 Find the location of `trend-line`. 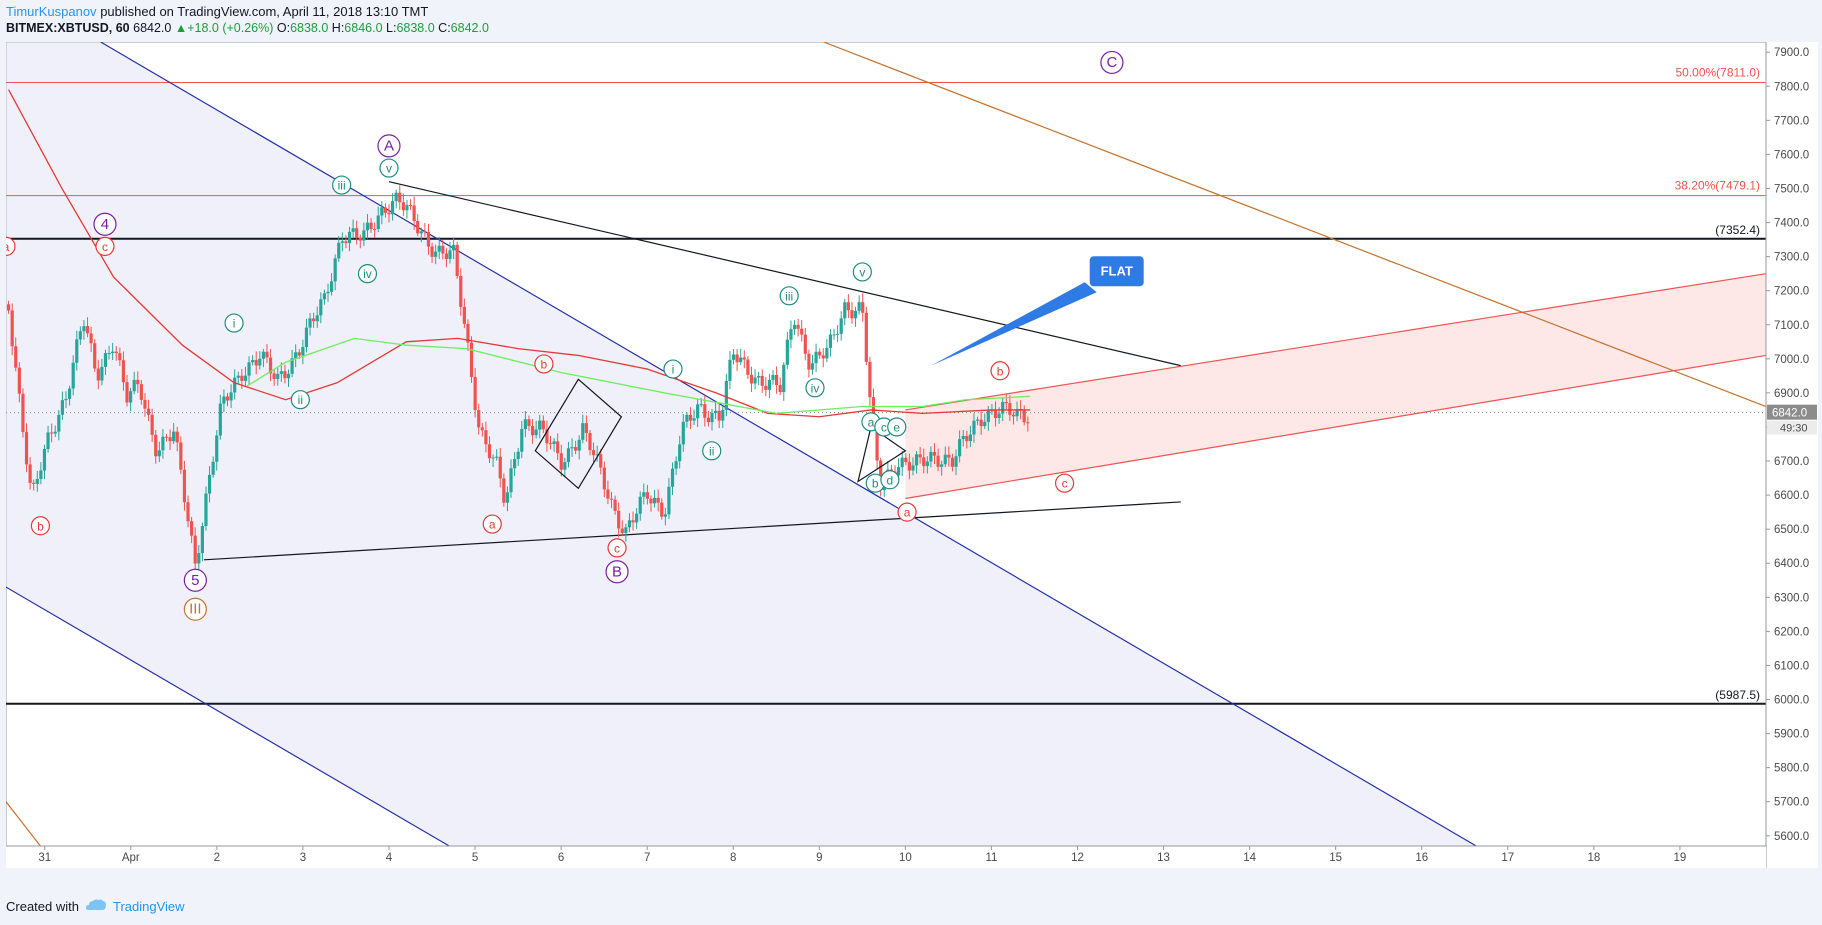

trend-line is located at coordinates (228, 716).